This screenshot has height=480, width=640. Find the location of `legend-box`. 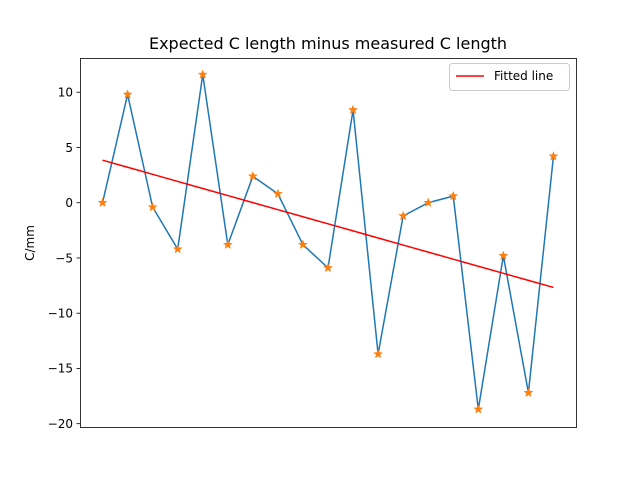

legend-box is located at coordinates (509, 77).